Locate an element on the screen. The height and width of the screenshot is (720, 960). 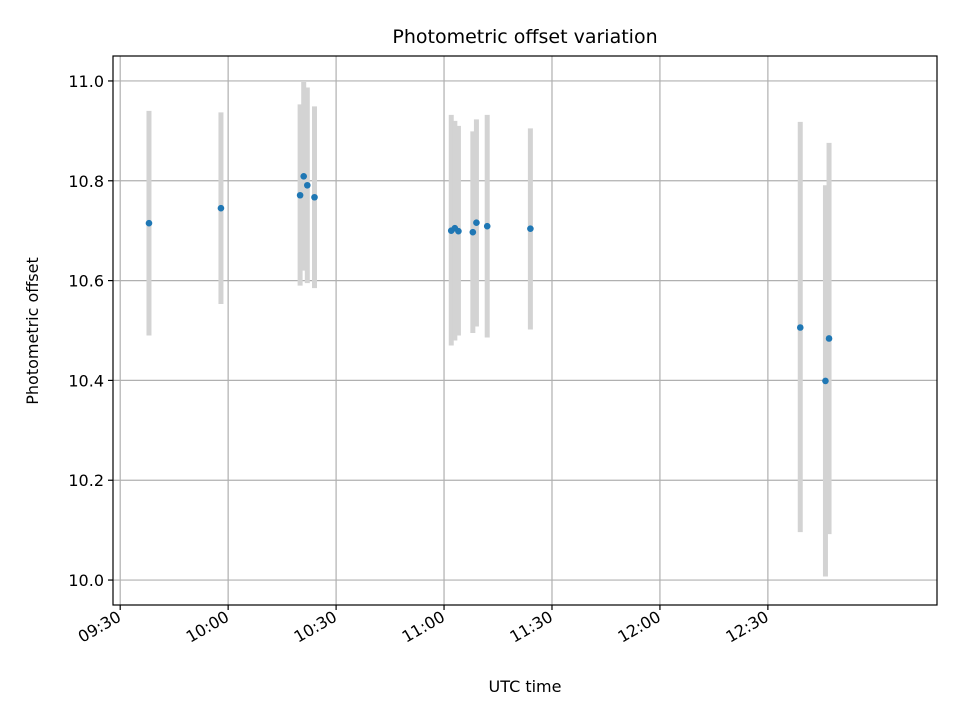
y-tick-label: 10.8 is located at coordinates (86, 181).